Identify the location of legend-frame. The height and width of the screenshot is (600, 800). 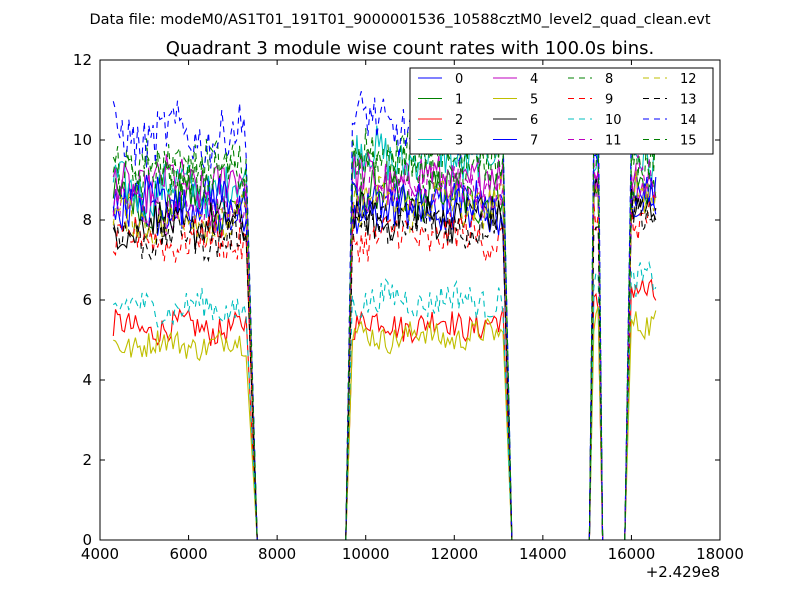
(561, 111).